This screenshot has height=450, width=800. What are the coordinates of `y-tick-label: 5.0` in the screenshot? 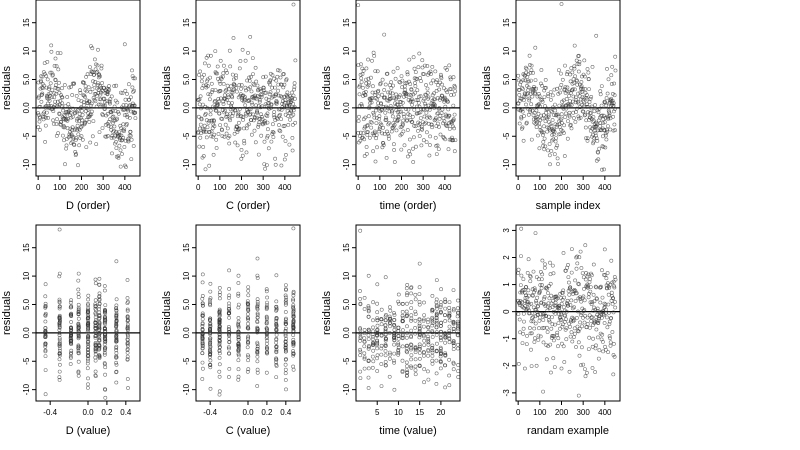 It's located at (506, 79).